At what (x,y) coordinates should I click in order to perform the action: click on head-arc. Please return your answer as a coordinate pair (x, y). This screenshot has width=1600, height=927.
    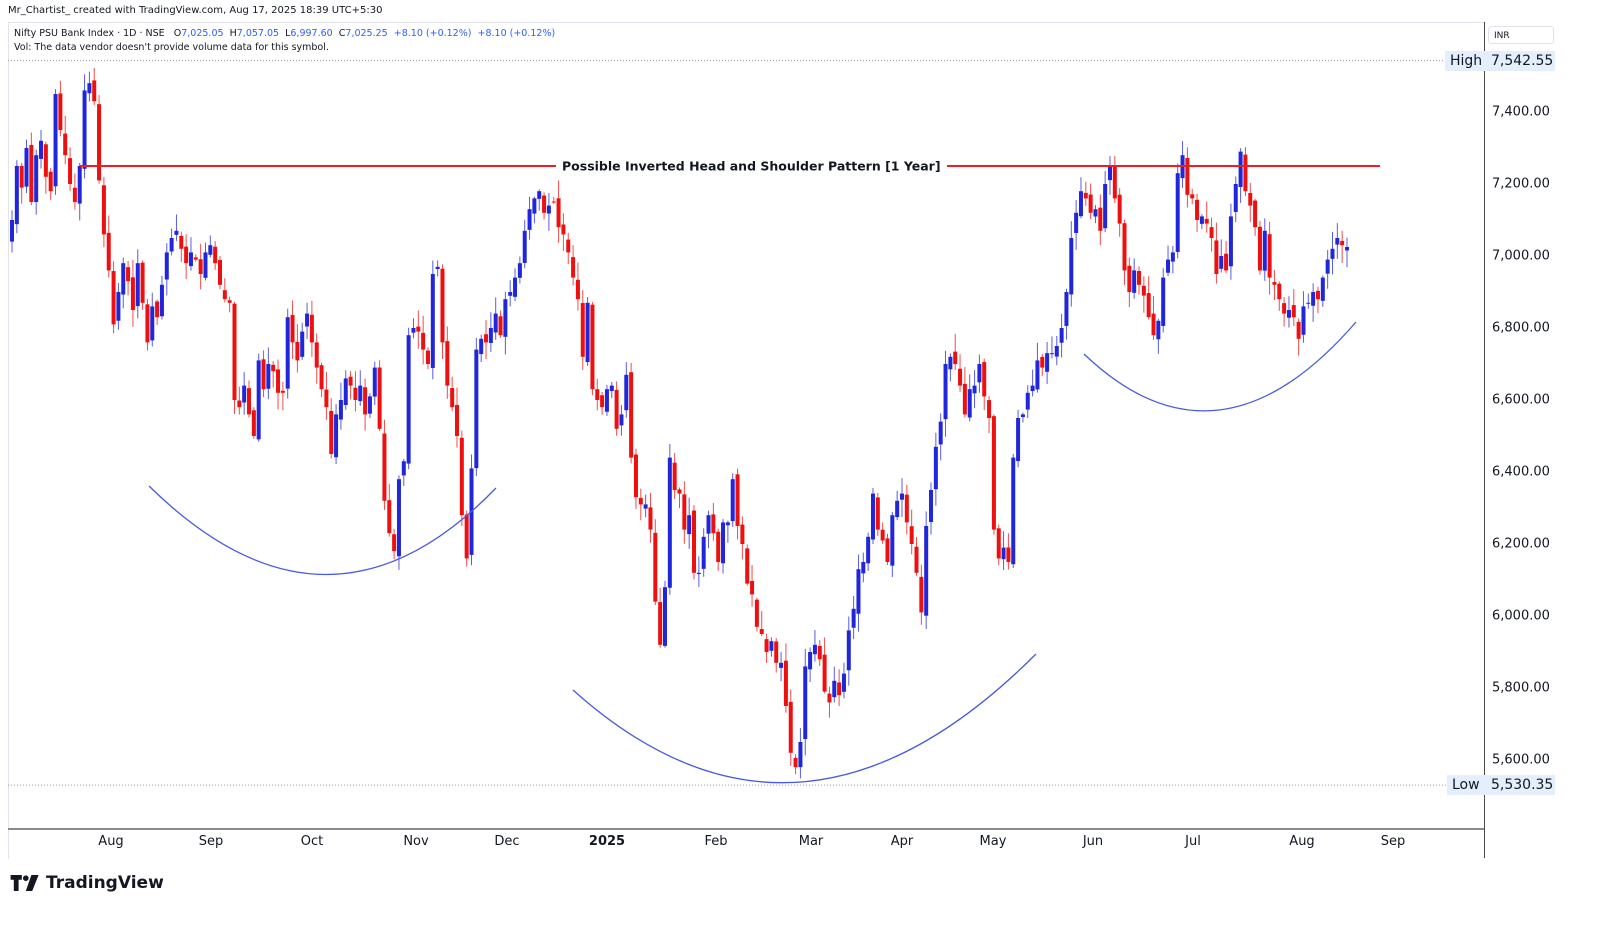
    Looking at the image, I should click on (804, 718).